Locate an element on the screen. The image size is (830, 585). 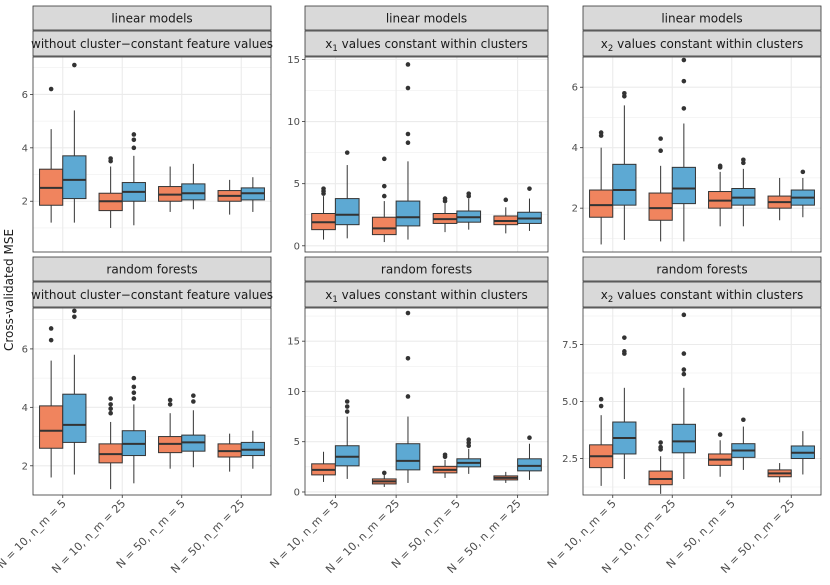
y-tick-label: 6 is located at coordinates (575, 88).